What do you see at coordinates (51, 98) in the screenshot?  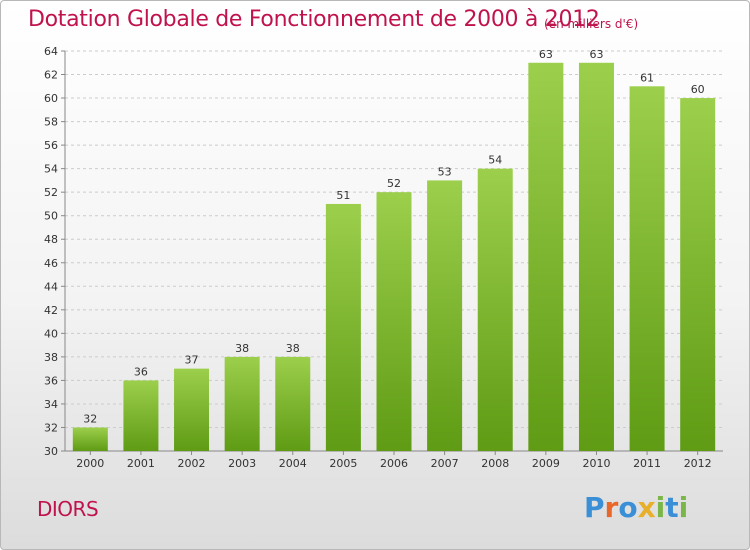 I see `y-tick-label: 60` at bounding box center [51, 98].